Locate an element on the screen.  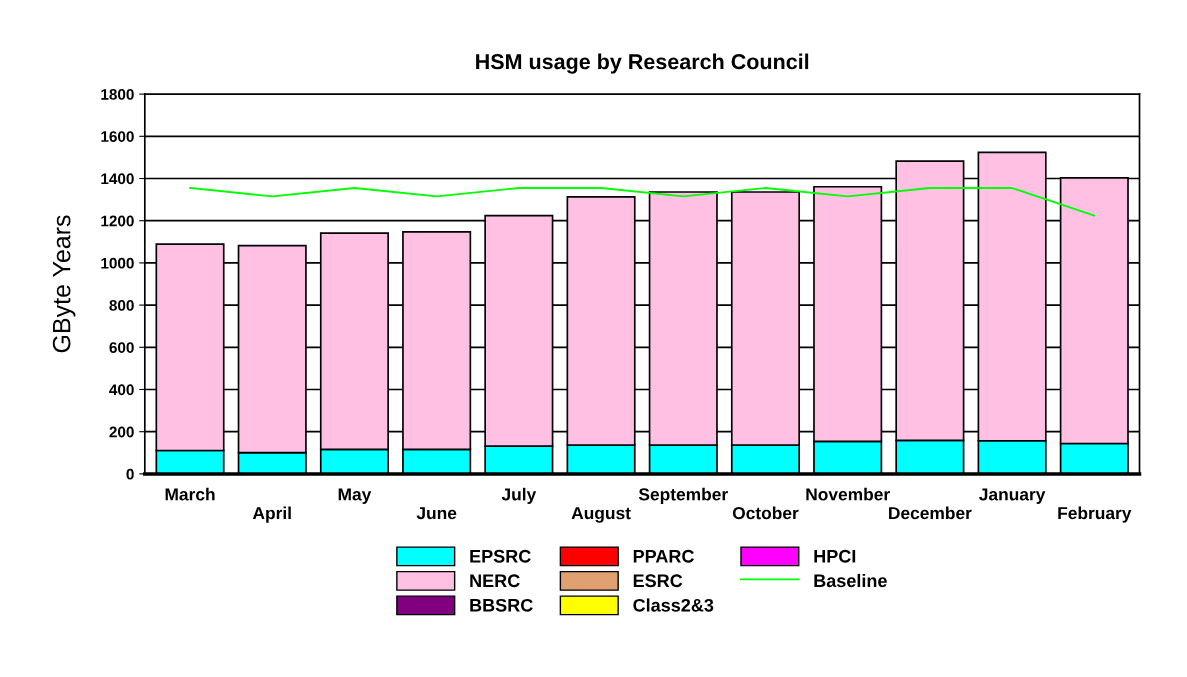
legend-label: EPSRC is located at coordinates (500, 556).